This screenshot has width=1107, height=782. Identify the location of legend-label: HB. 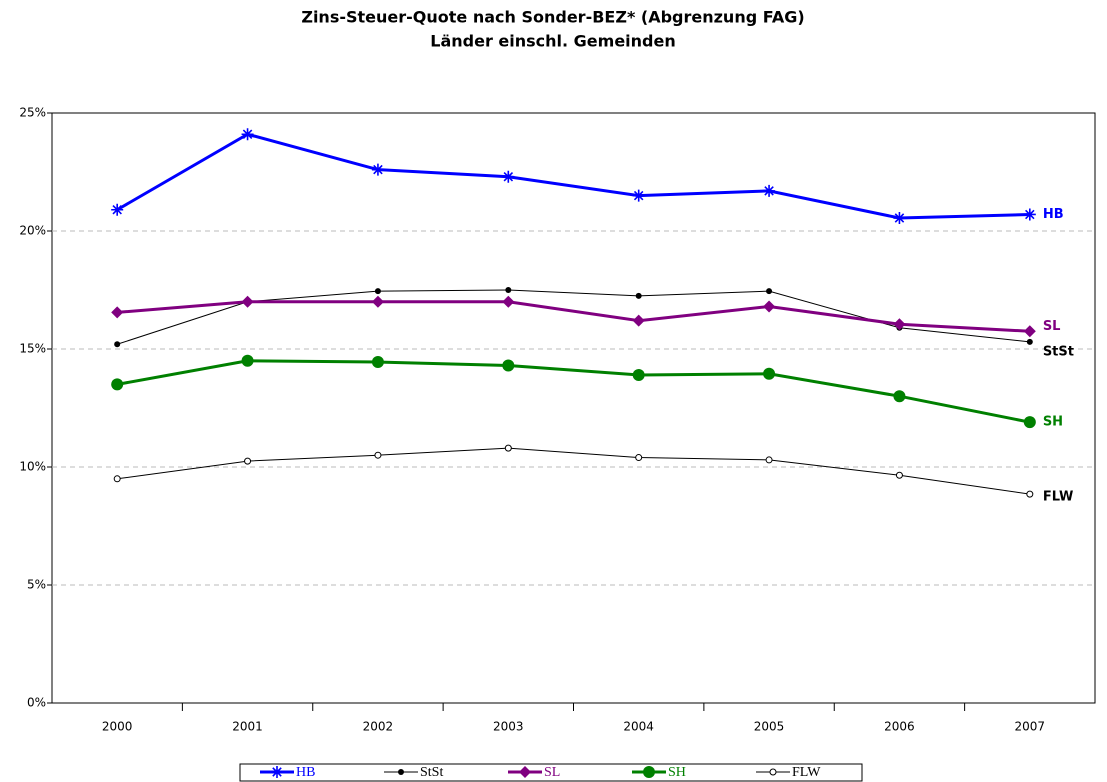
(305, 772).